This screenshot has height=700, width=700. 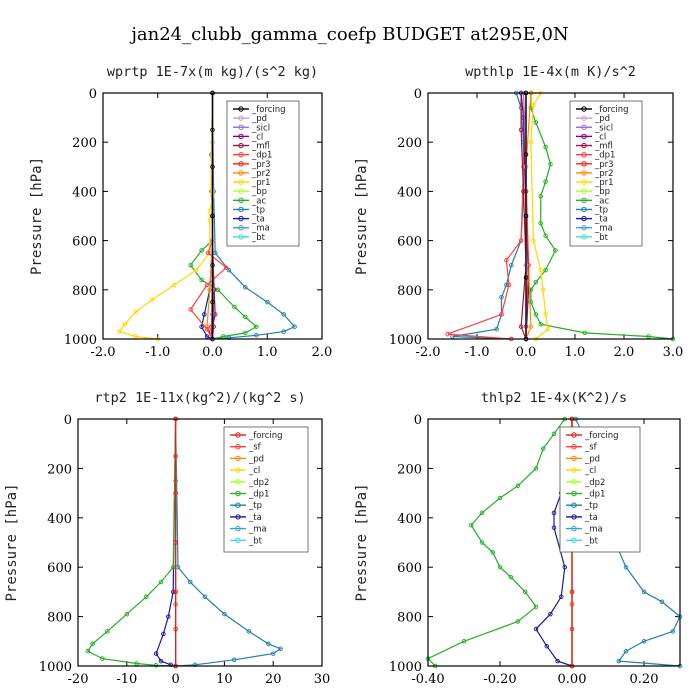 What do you see at coordinates (78, 679) in the screenshot?
I see `x-tick-label: -20` at bounding box center [78, 679].